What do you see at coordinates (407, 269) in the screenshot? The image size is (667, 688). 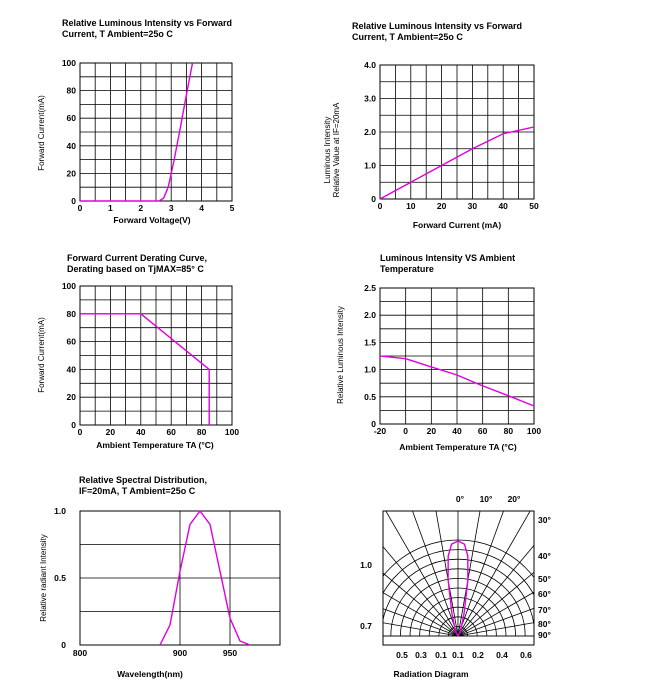 I see `chart-title-line-2: Temperature` at bounding box center [407, 269].